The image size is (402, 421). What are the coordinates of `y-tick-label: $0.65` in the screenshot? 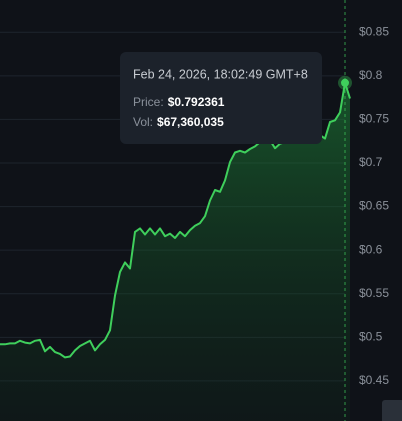 It's located at (374, 206).